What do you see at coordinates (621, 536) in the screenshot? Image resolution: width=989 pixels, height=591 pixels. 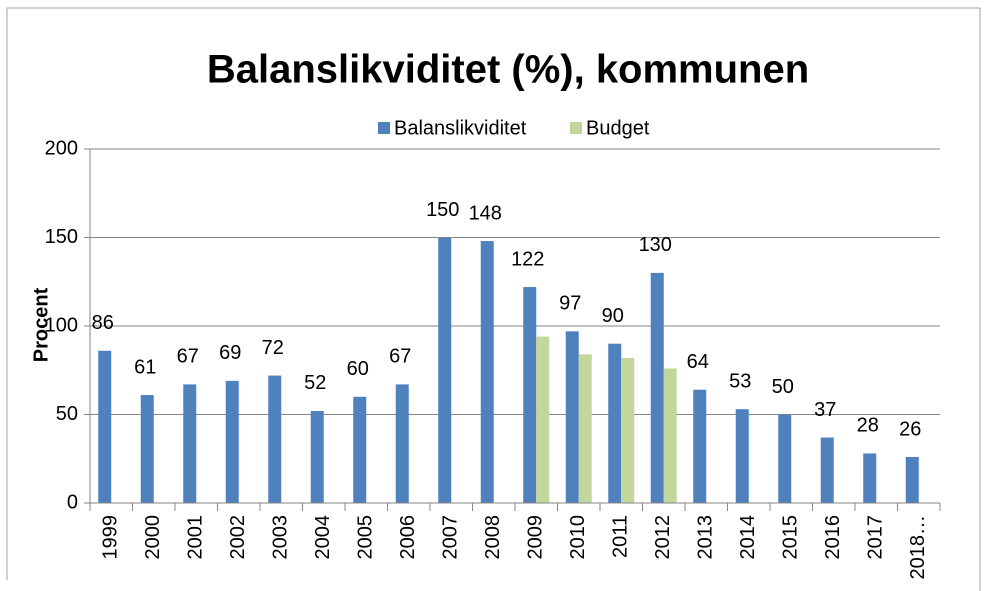 I see `x-tick-label: 2011` at bounding box center [621, 536].